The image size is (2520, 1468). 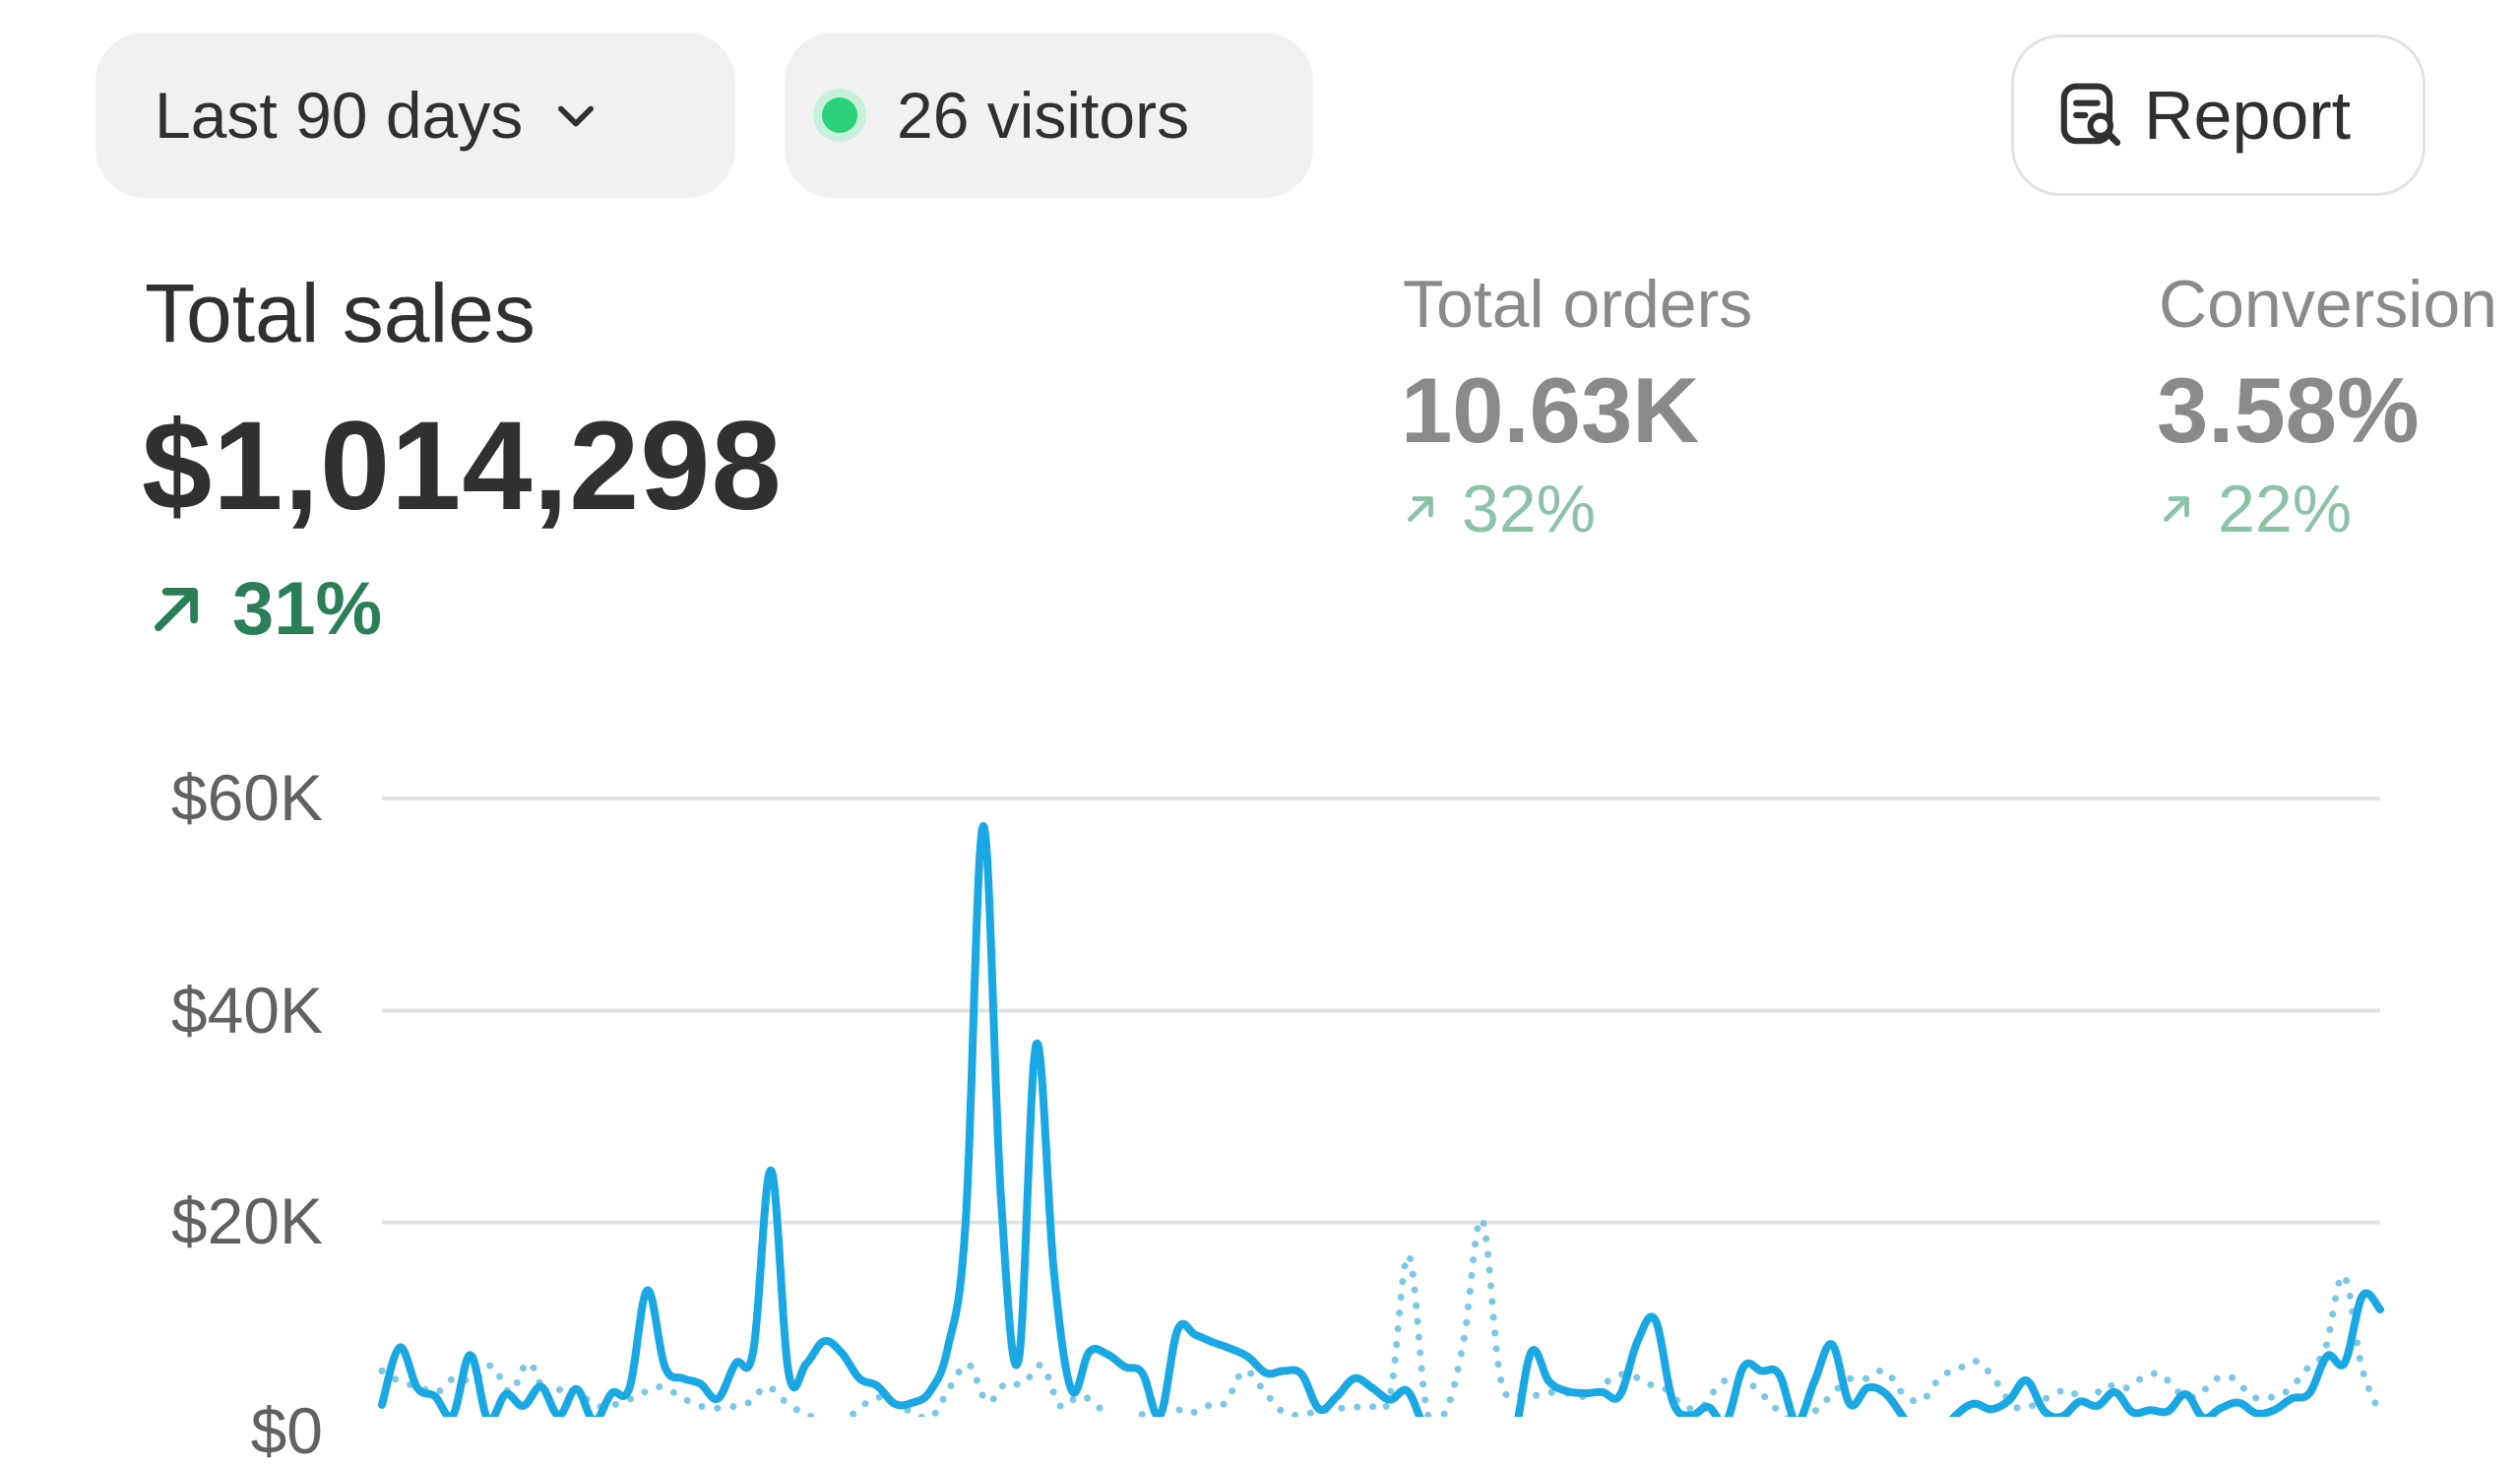 What do you see at coordinates (2285, 509) in the screenshot?
I see `conversion-change-value: 22%` at bounding box center [2285, 509].